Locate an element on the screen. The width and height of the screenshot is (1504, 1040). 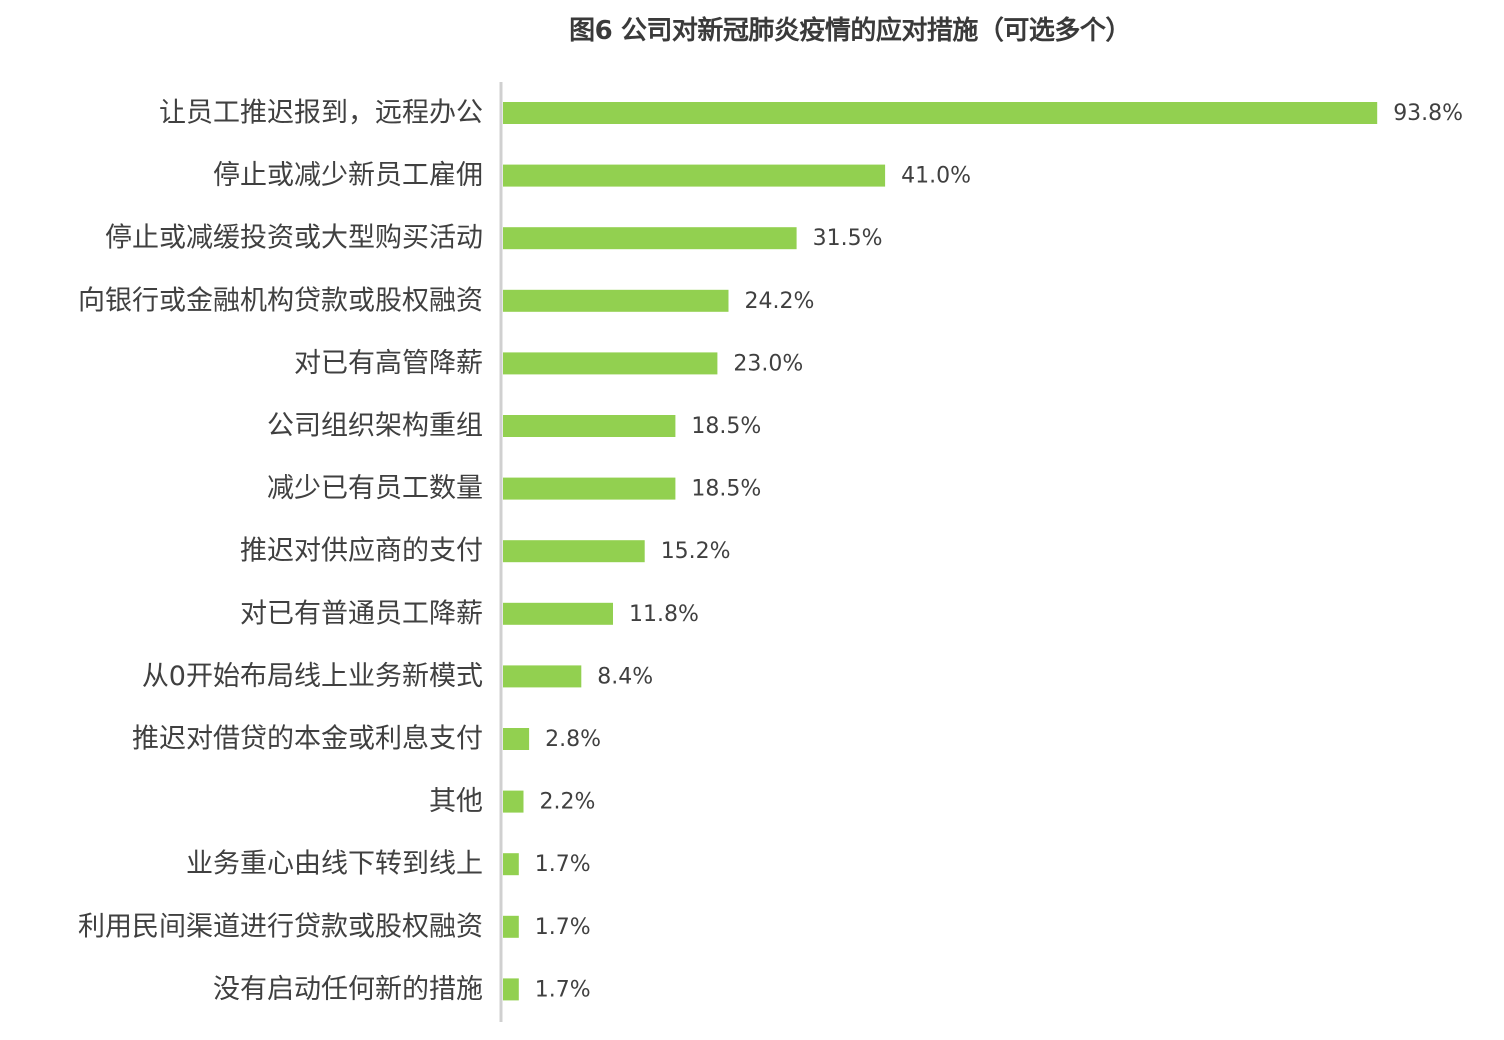
category-label-0: 让员工推迟报到，远程办公 is located at coordinates (321, 113).